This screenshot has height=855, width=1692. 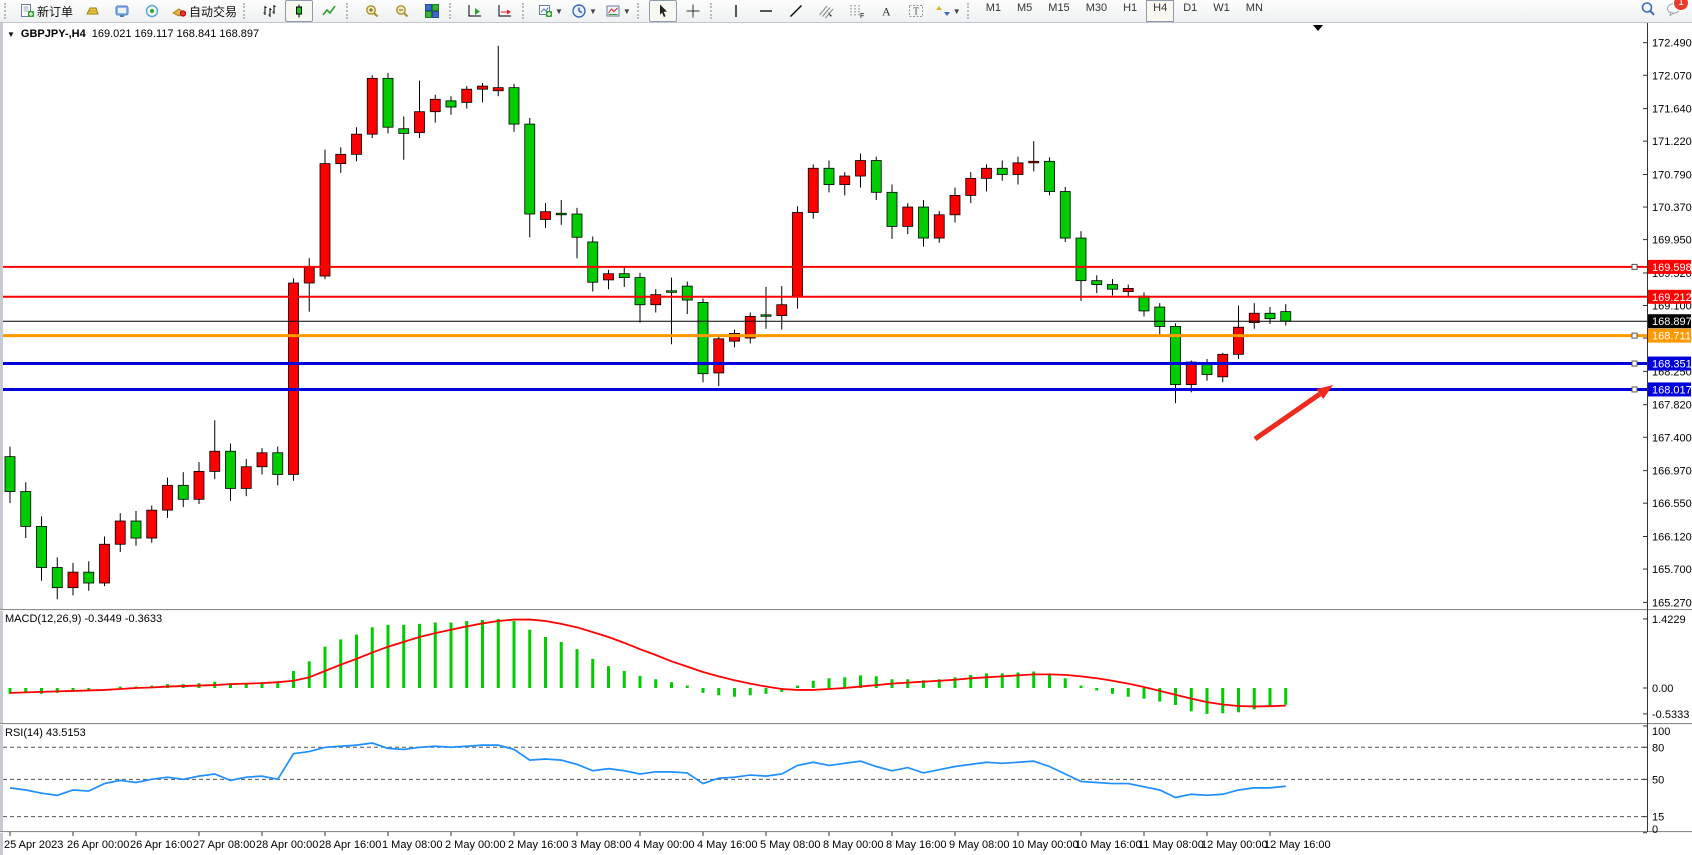 What do you see at coordinates (1671, 337) in the screenshot?
I see `price-badge-label: 168.711` at bounding box center [1671, 337].